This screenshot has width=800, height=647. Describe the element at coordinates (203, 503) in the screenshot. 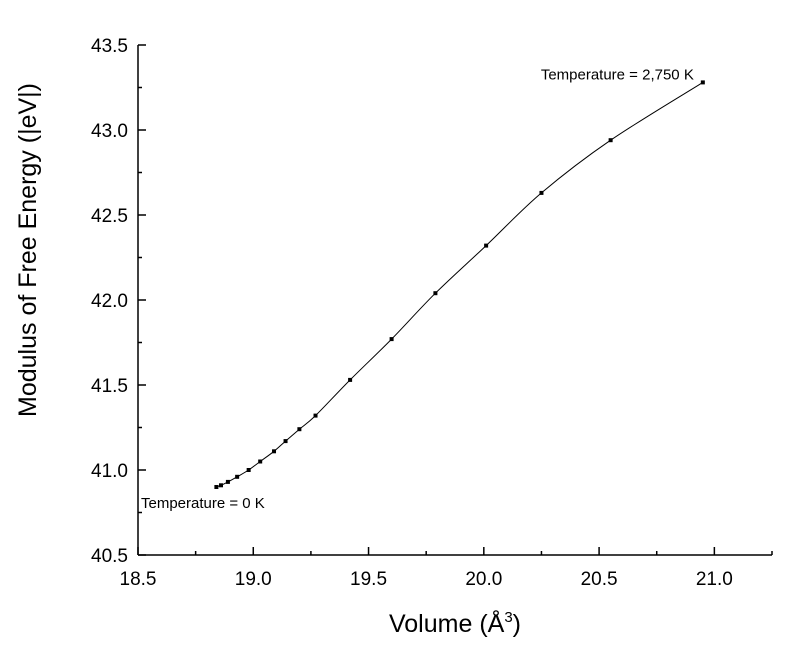

I see `annotation-zero-temperature: Temperature = 0 K` at that location.